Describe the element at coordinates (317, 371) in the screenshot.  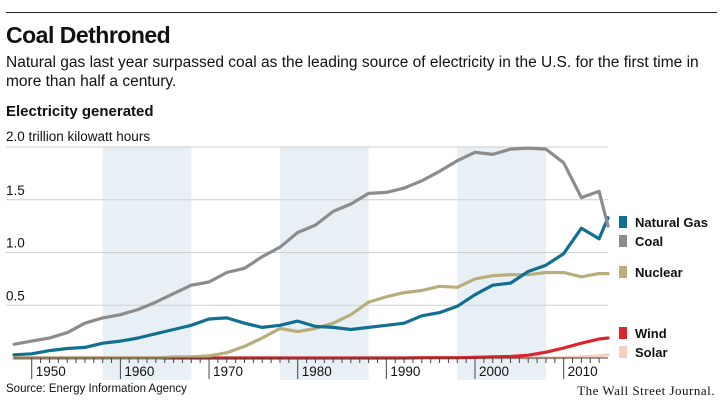
I see `x-tick-label-1980: 1980` at that location.